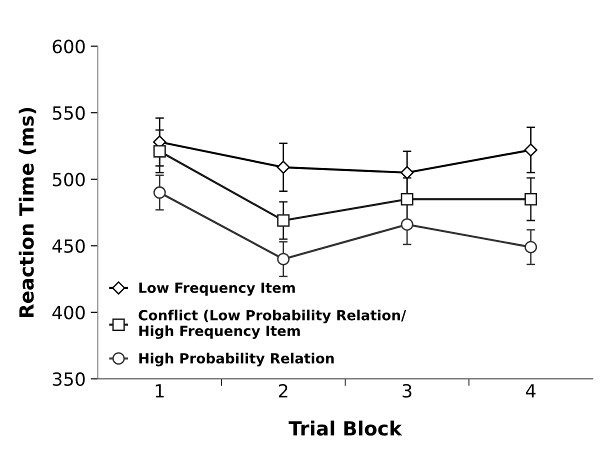 Image resolution: width=611 pixels, height=462 pixels. I want to click on x-tick-label: 2, so click(283, 391).